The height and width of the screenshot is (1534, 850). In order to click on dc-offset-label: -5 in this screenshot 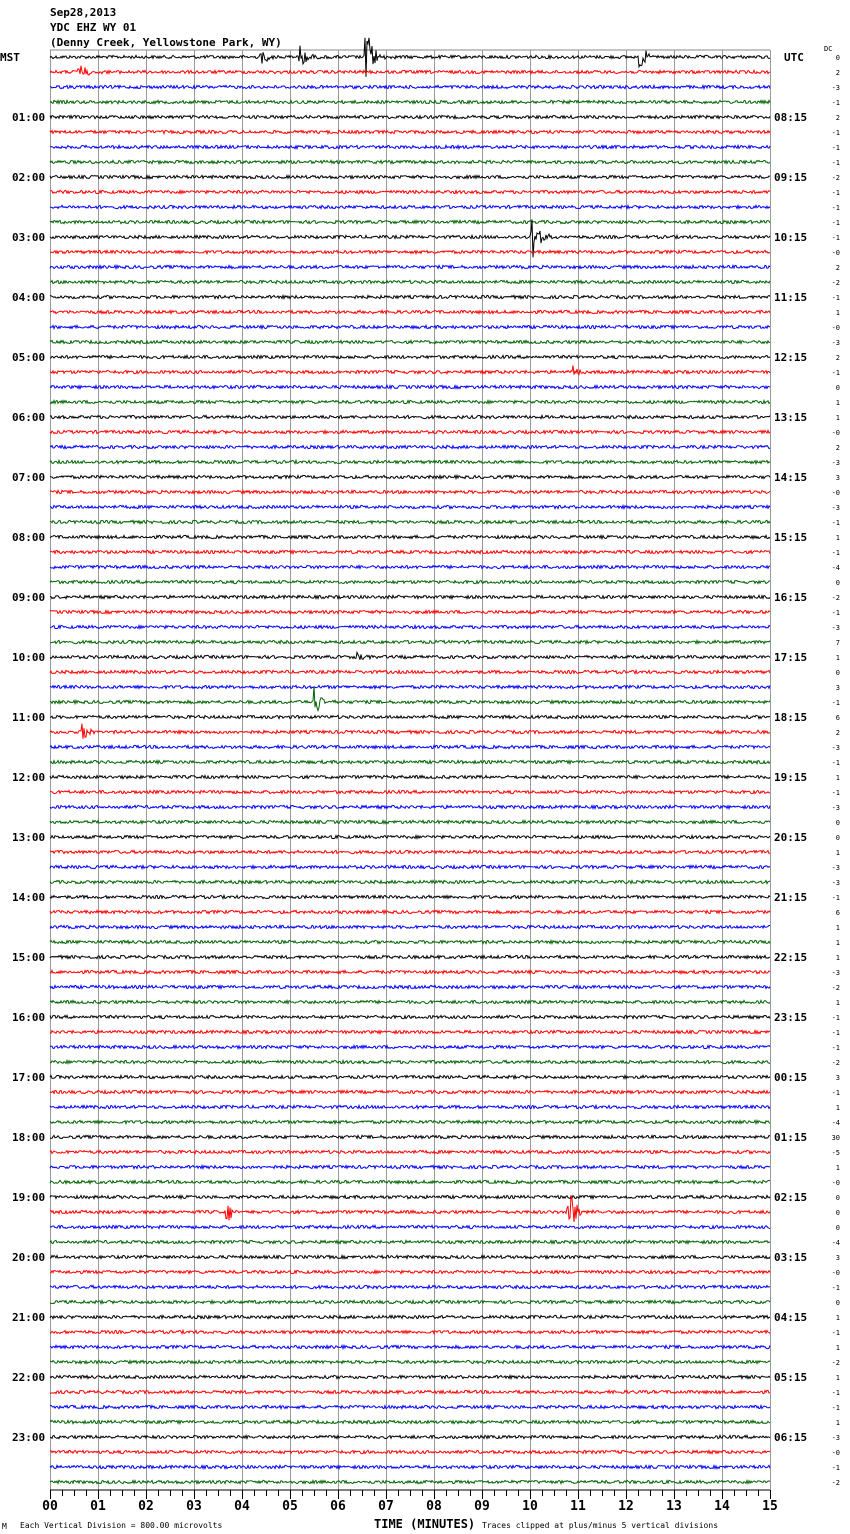, I will do `click(836, 1153)`.